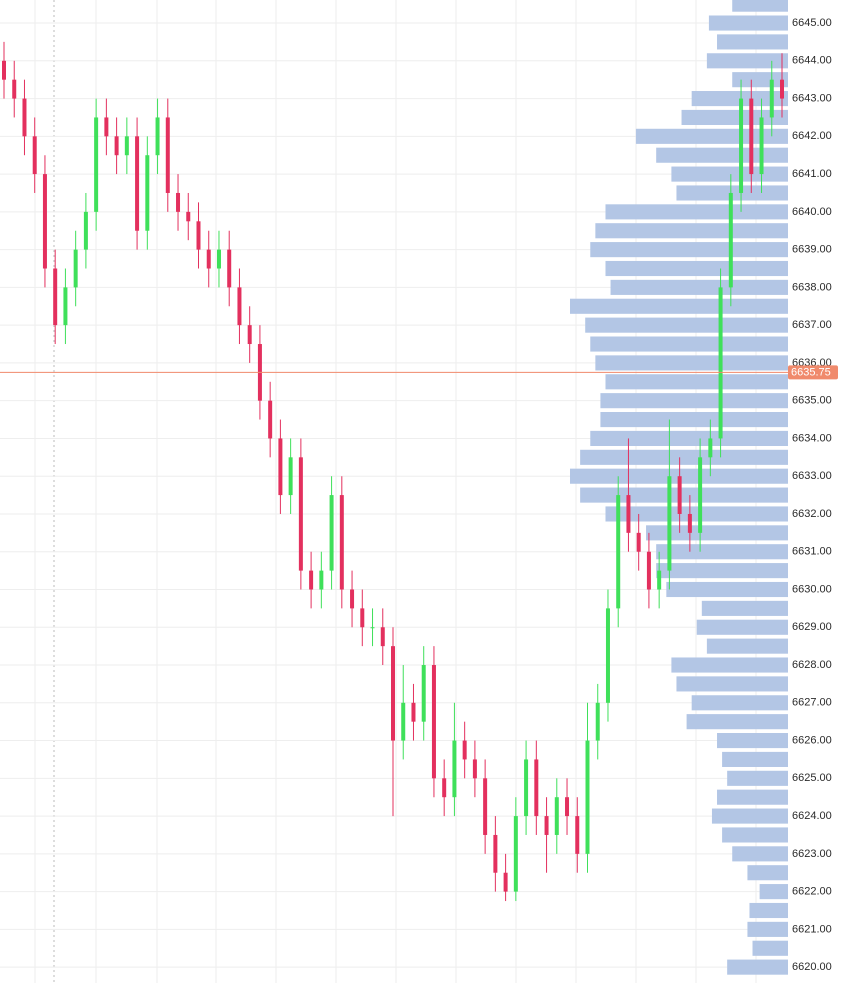 The width and height of the screenshot is (850, 983). I want to click on y-tick-label: 6631.00, so click(812, 552).